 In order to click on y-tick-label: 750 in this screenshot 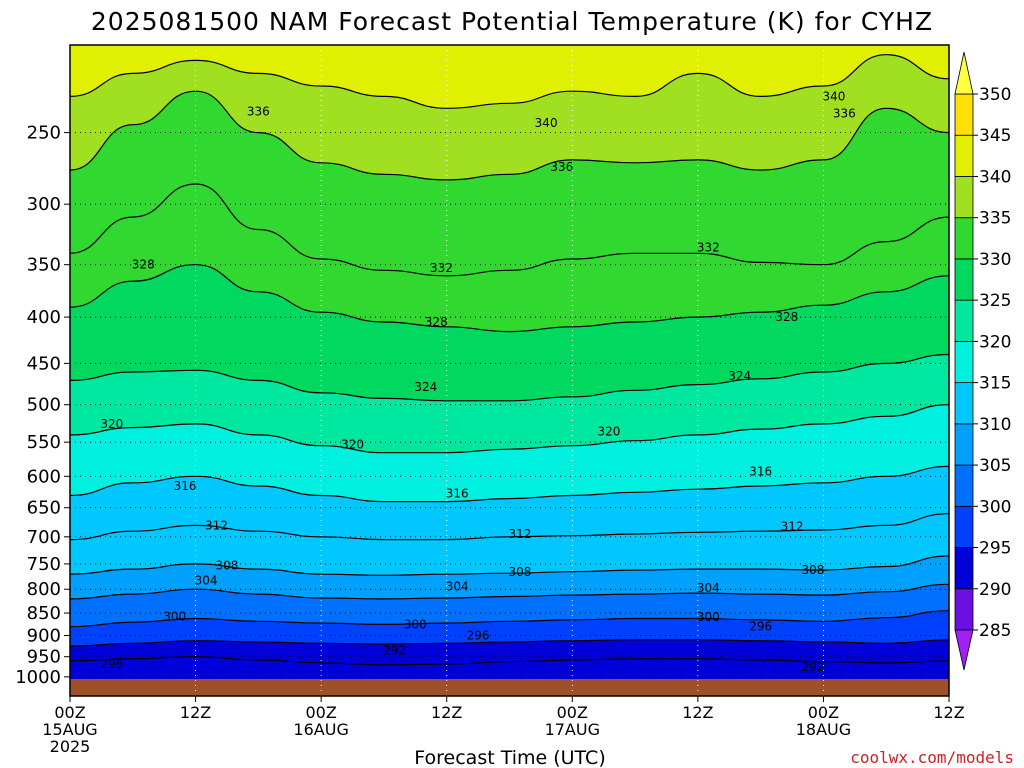, I will do `click(44, 564)`.